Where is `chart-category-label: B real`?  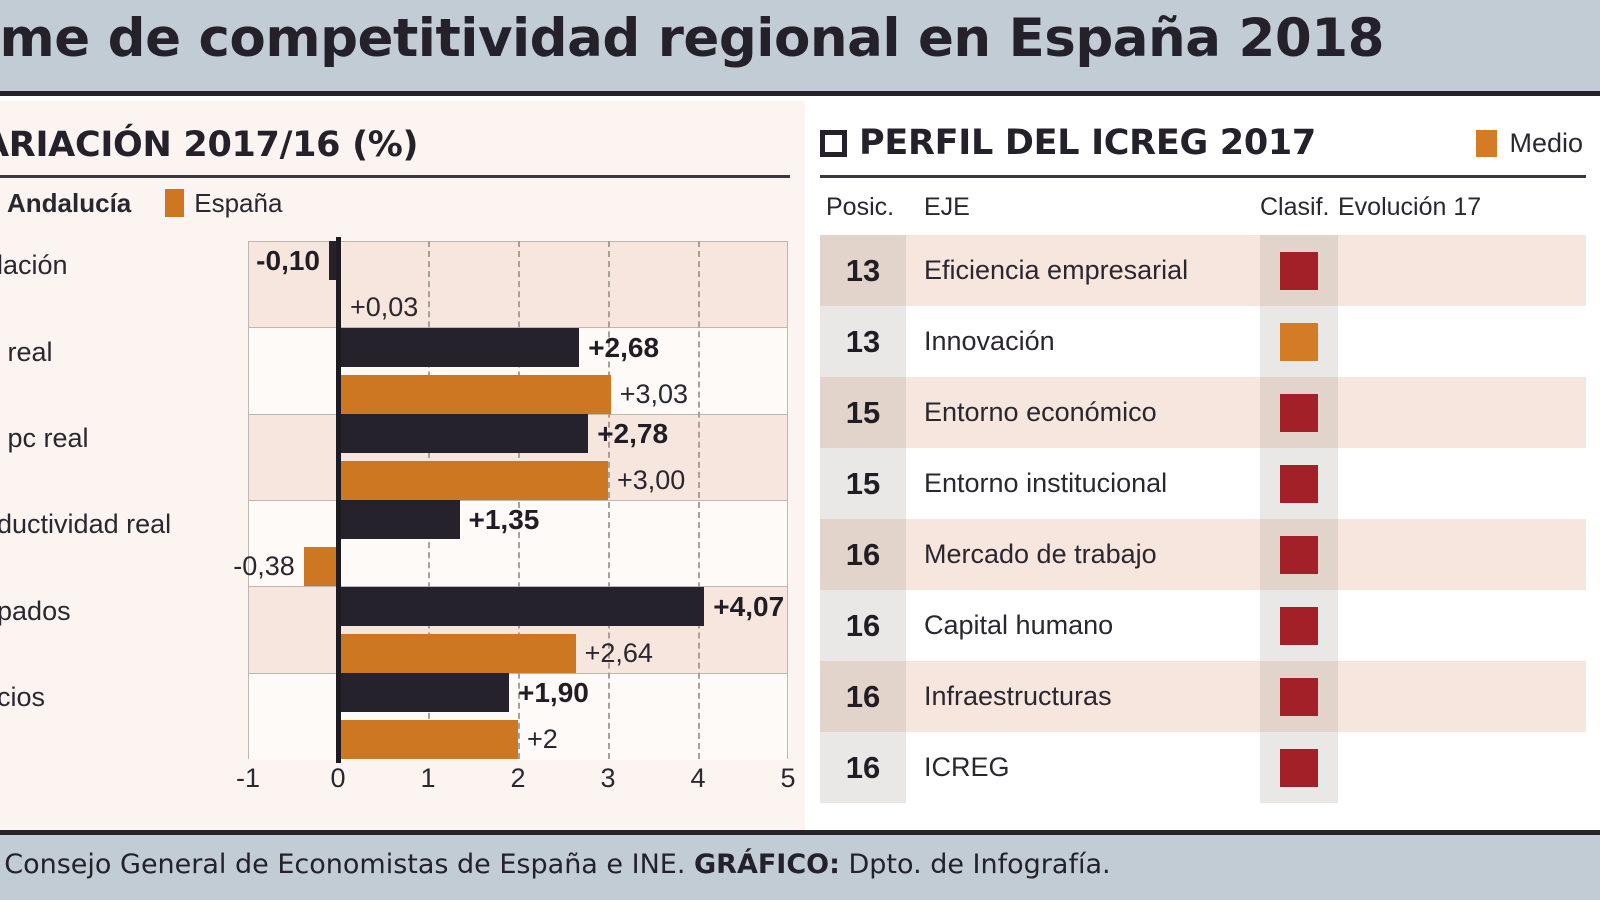
chart-category-label: B real is located at coordinates (26, 351).